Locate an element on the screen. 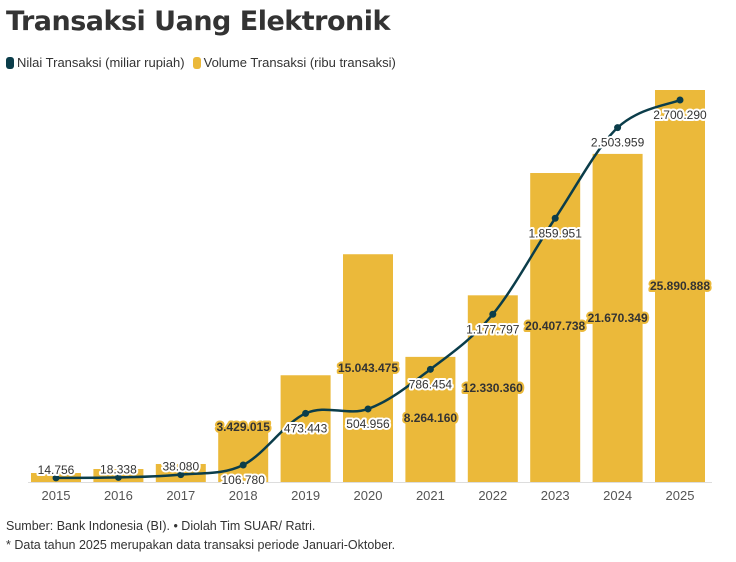 The height and width of the screenshot is (562, 736). bar-value-label: 15.043.475 is located at coordinates (368, 368).